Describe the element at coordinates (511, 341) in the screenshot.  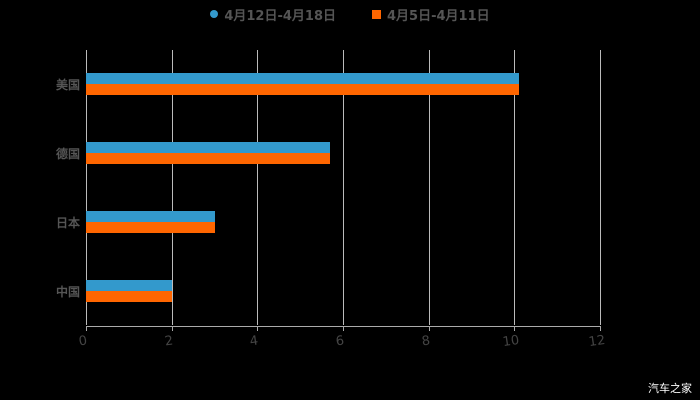
I see `x-tick-label: 10` at that location.